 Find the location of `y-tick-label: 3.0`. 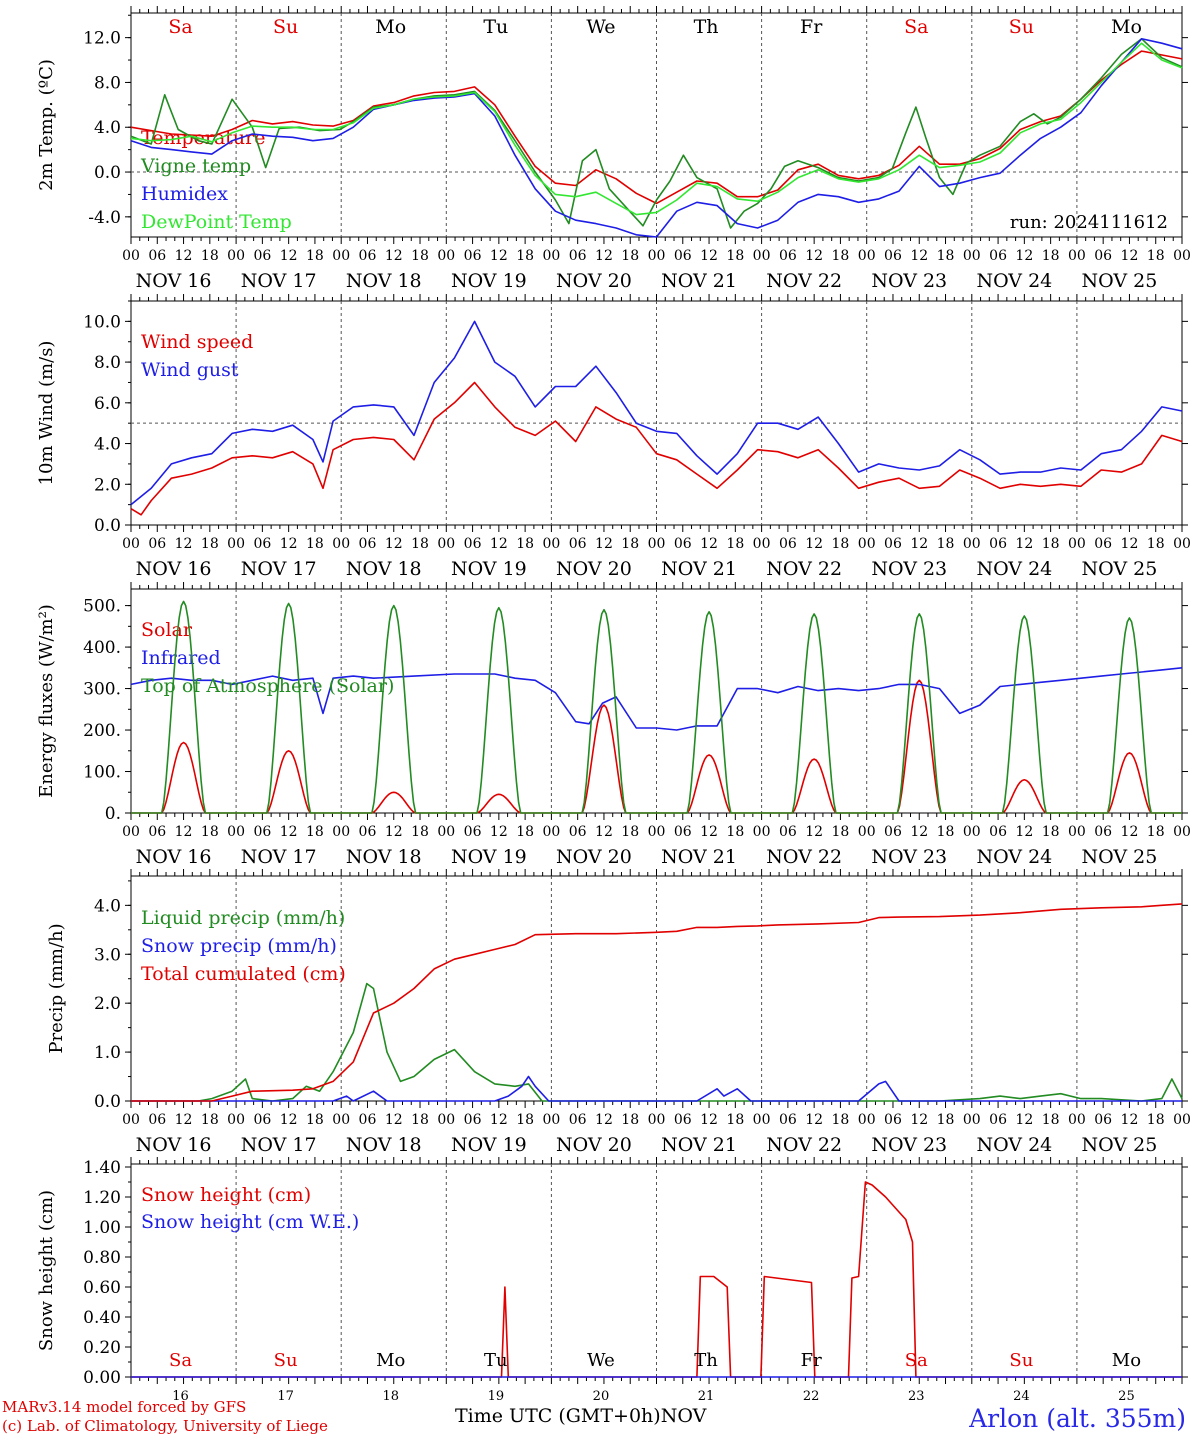

y-tick-label: 3.0 is located at coordinates (107, 955).